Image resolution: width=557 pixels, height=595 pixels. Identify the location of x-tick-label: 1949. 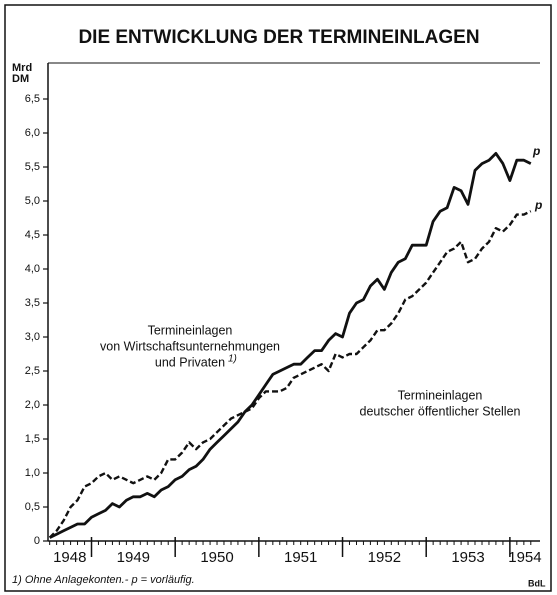
(133, 557).